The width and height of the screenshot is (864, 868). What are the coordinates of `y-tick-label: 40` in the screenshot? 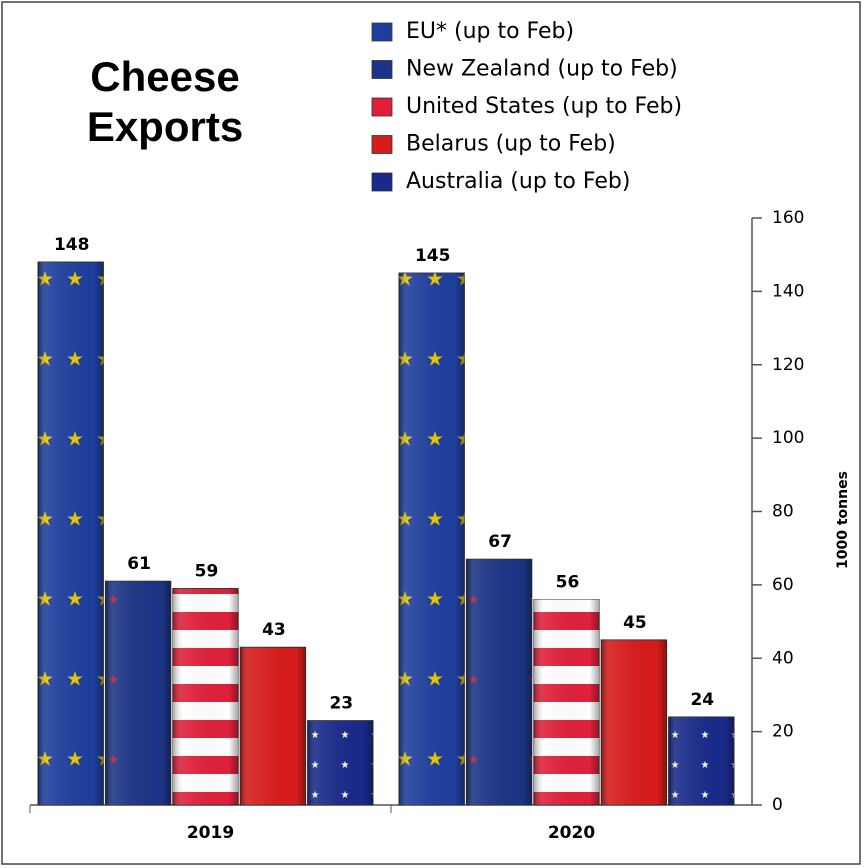 It's located at (783, 658).